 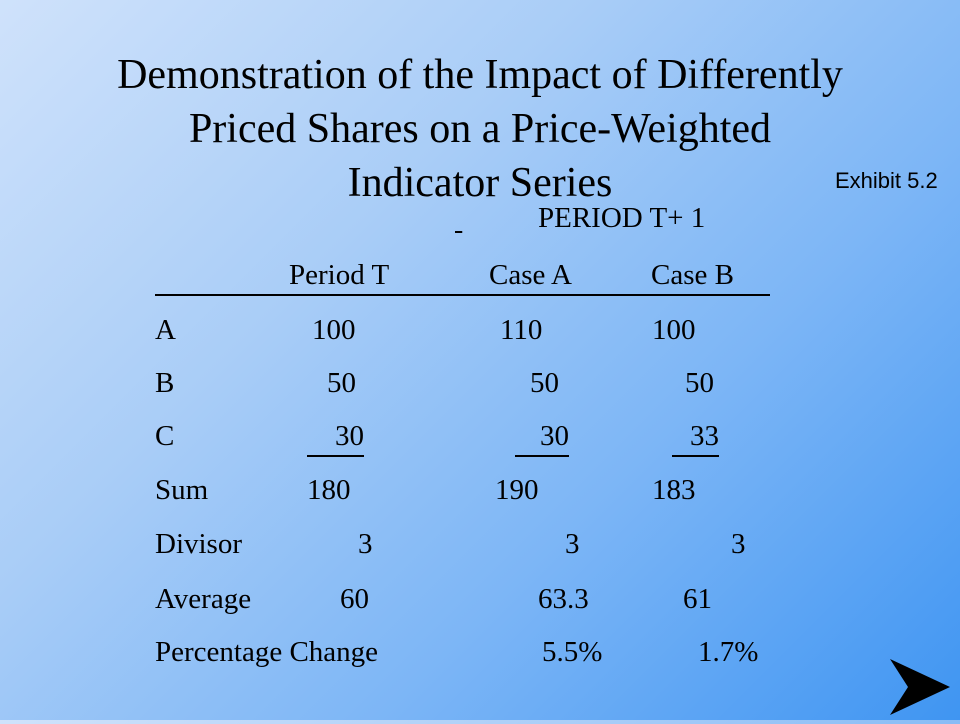 What do you see at coordinates (505, 652) in the screenshot?
I see `table-row: Percentage Change 5.5% 1.7%` at bounding box center [505, 652].